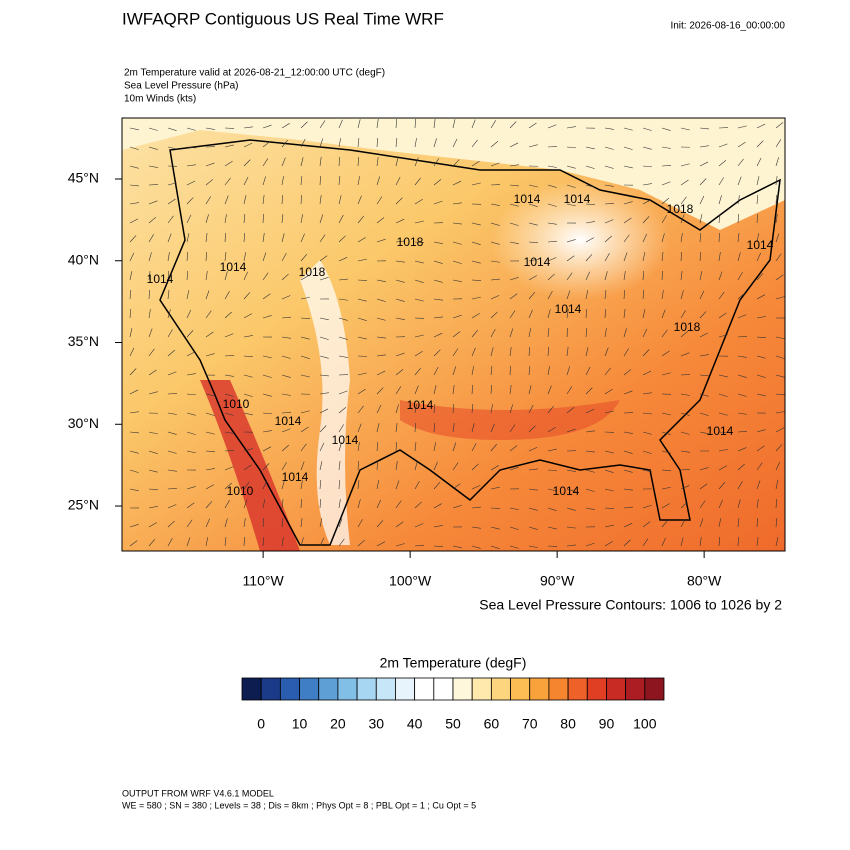  Describe the element at coordinates (410, 581) in the screenshot. I see `x-tick-label: 100°W` at that location.